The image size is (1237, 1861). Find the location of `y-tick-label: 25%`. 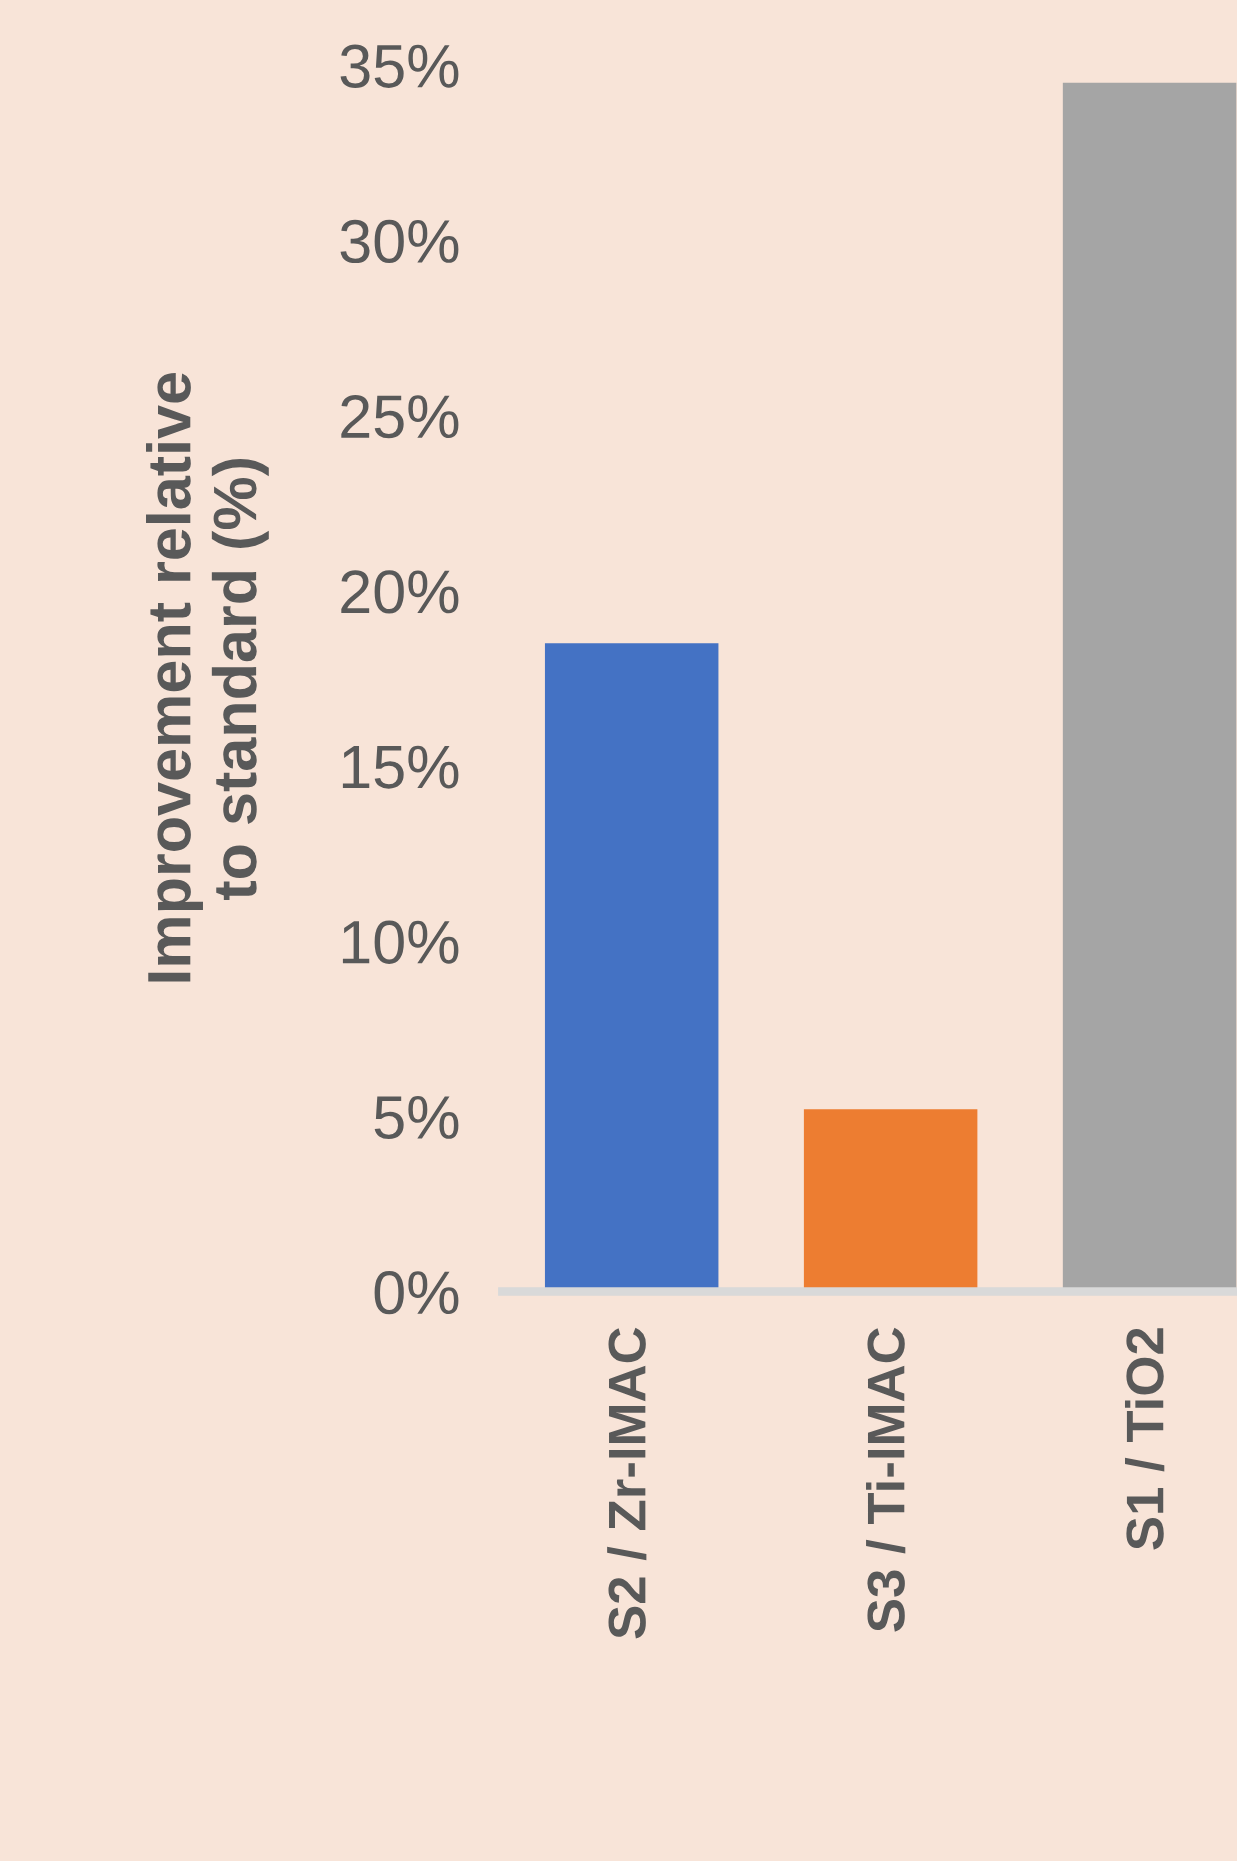

y-tick-label: 25% is located at coordinates (400, 417).